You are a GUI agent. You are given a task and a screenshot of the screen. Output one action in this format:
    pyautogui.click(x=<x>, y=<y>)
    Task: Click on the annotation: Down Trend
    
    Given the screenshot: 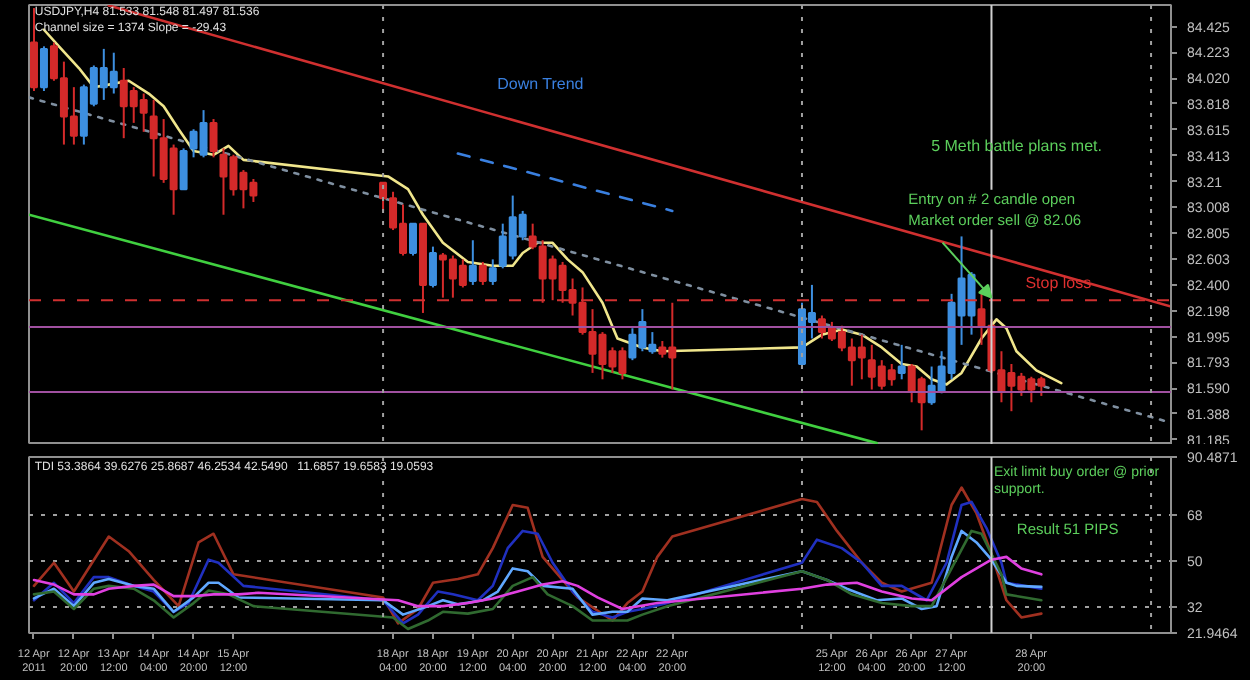 What is the action you would take?
    pyautogui.click(x=540, y=84)
    